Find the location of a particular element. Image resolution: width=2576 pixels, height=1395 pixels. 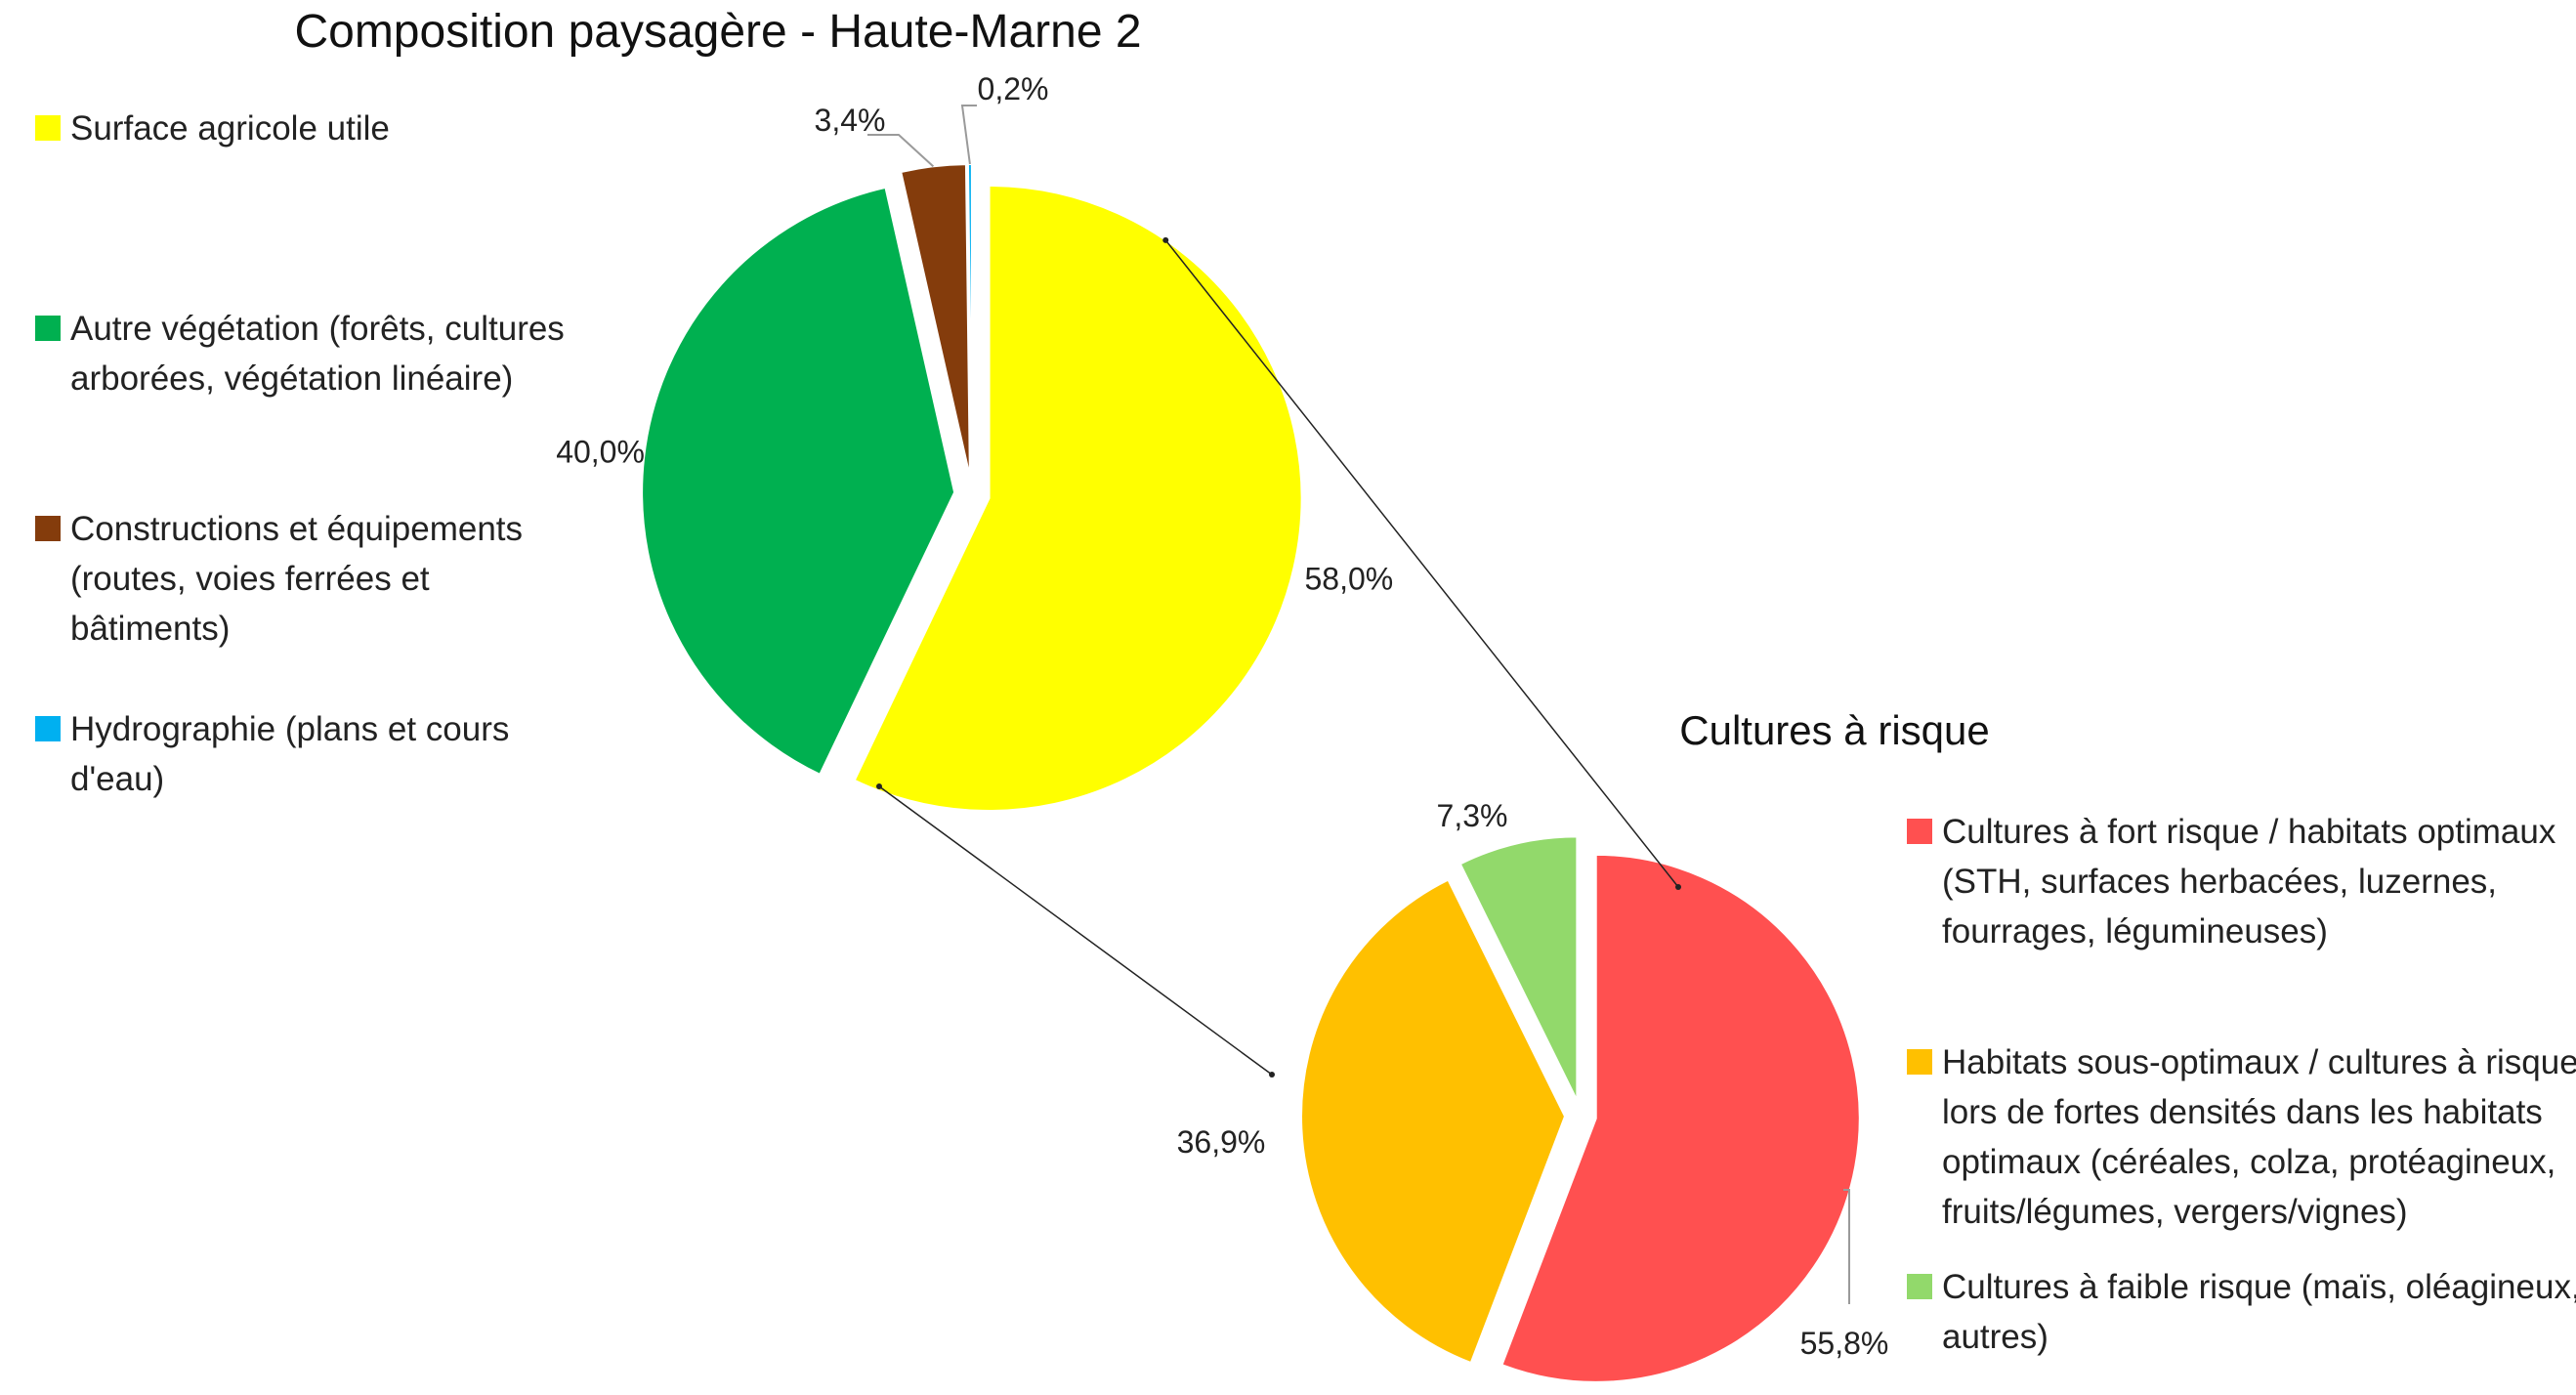

slice-autre-vegetation-forets-cultures-arboree is located at coordinates (798, 481).